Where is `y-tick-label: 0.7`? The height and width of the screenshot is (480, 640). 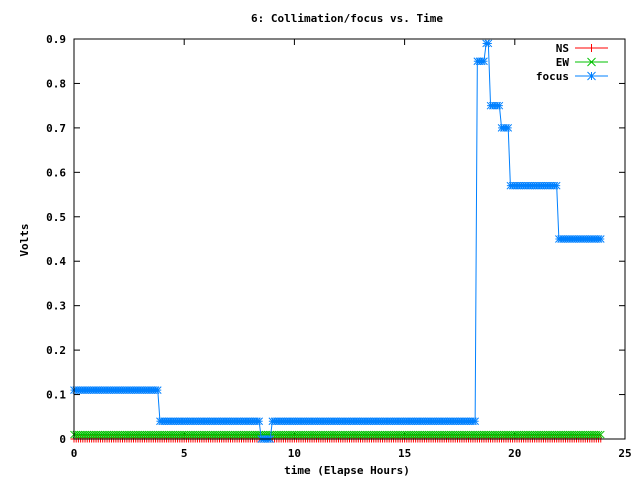 y-tick-label: 0.7 is located at coordinates (56, 128).